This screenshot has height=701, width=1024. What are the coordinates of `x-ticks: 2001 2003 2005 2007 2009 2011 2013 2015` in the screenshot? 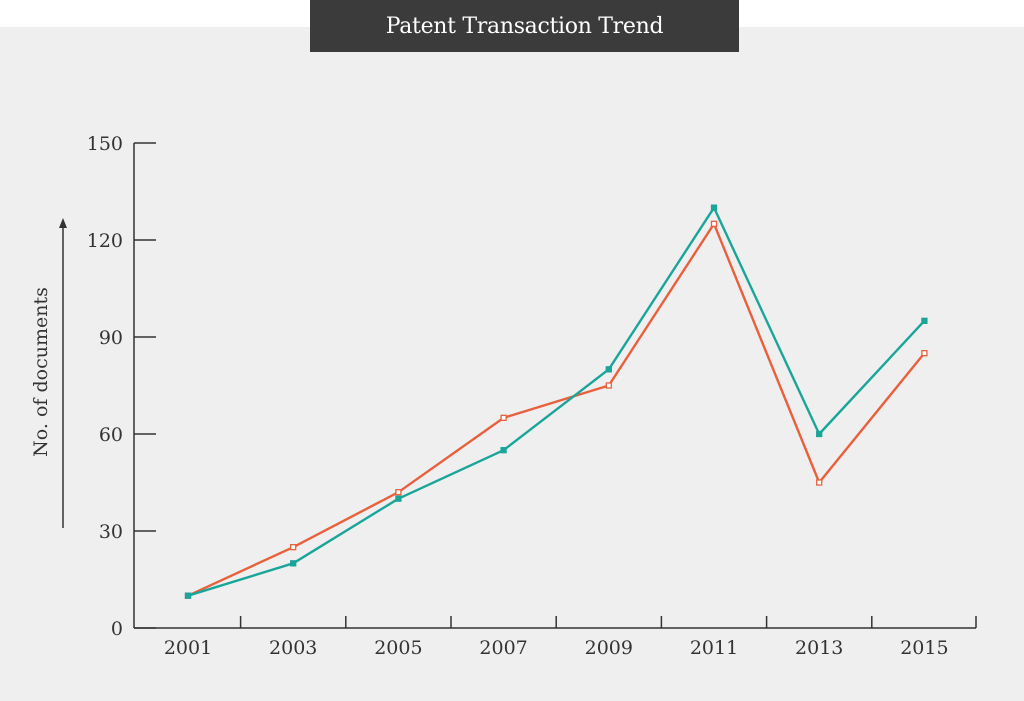 It's located at (570, 637).